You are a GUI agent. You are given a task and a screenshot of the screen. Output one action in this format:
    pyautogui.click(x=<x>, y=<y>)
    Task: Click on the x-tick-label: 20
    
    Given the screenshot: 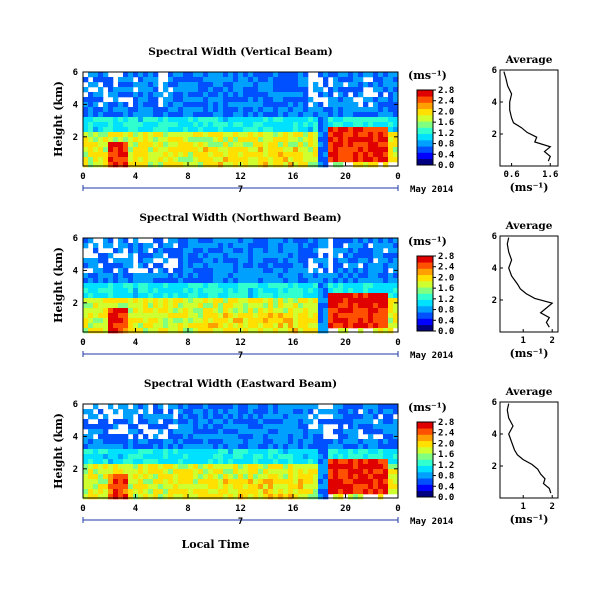 What is the action you would take?
    pyautogui.click(x=345, y=343)
    